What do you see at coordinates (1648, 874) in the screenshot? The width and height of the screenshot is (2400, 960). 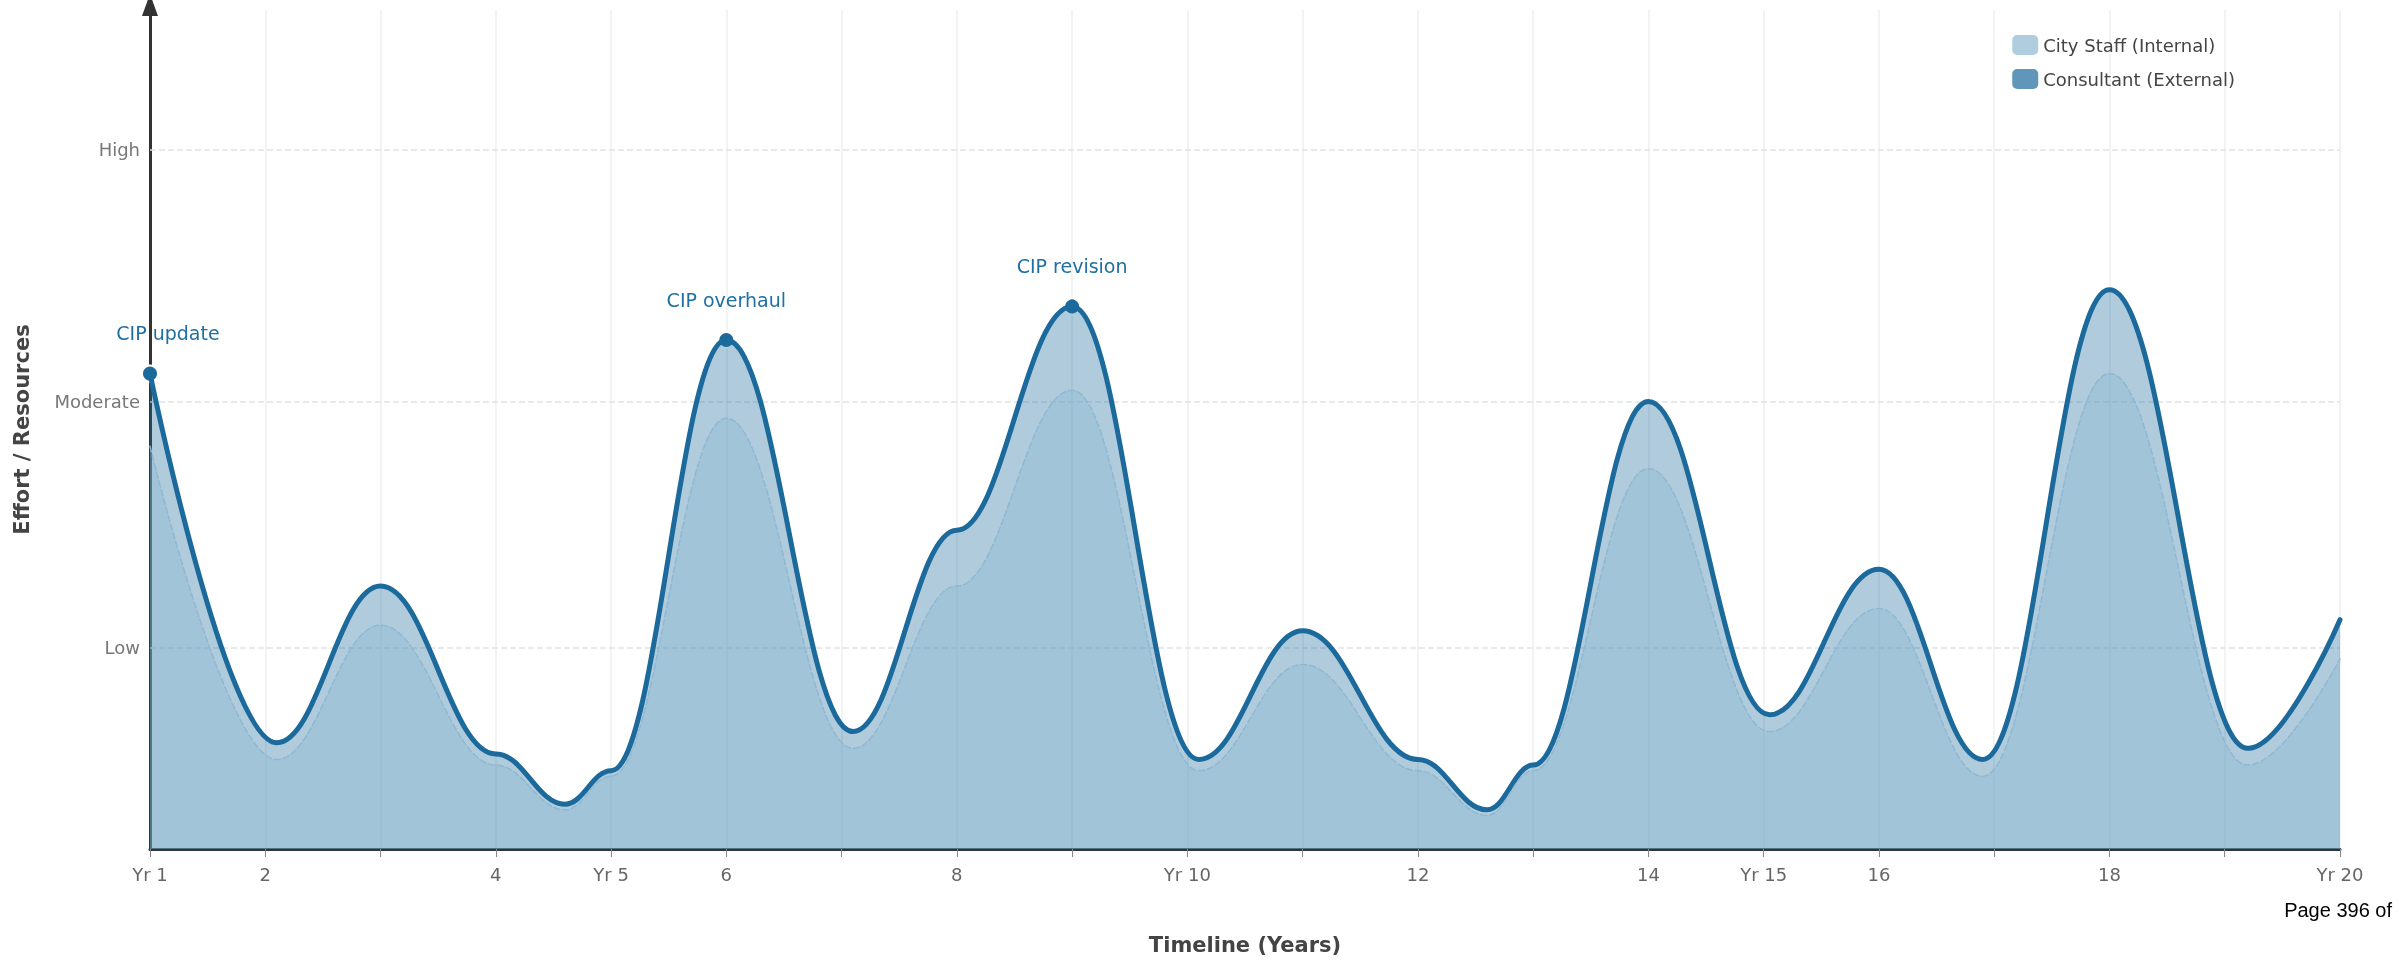 I see `x-tick-label: 14` at bounding box center [1648, 874].